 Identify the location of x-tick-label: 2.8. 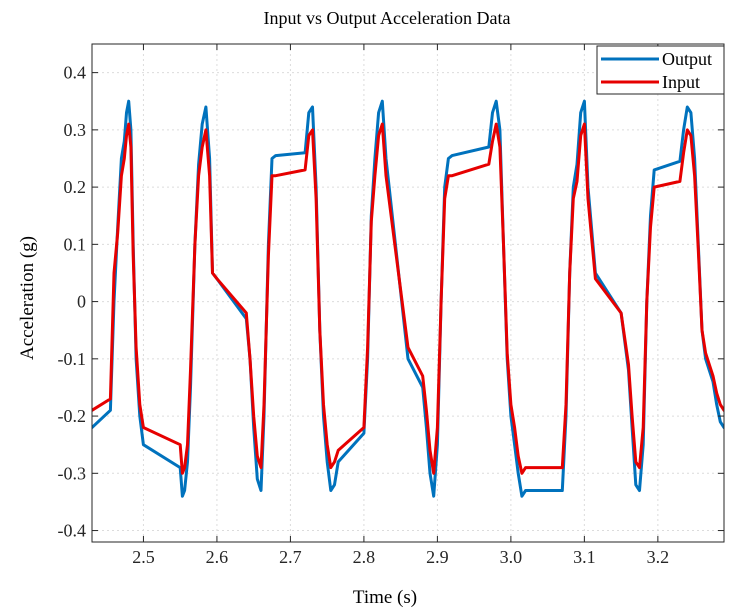
(364, 557).